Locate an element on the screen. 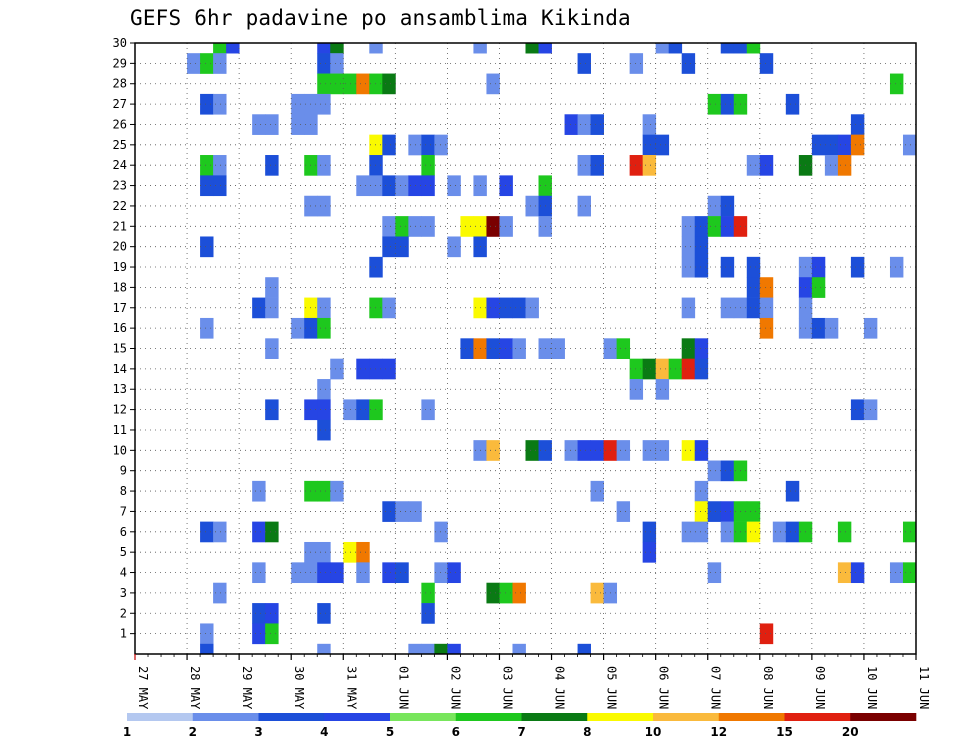 This screenshot has width=960, height=742. y-tick-label: 25 is located at coordinates (120, 145).